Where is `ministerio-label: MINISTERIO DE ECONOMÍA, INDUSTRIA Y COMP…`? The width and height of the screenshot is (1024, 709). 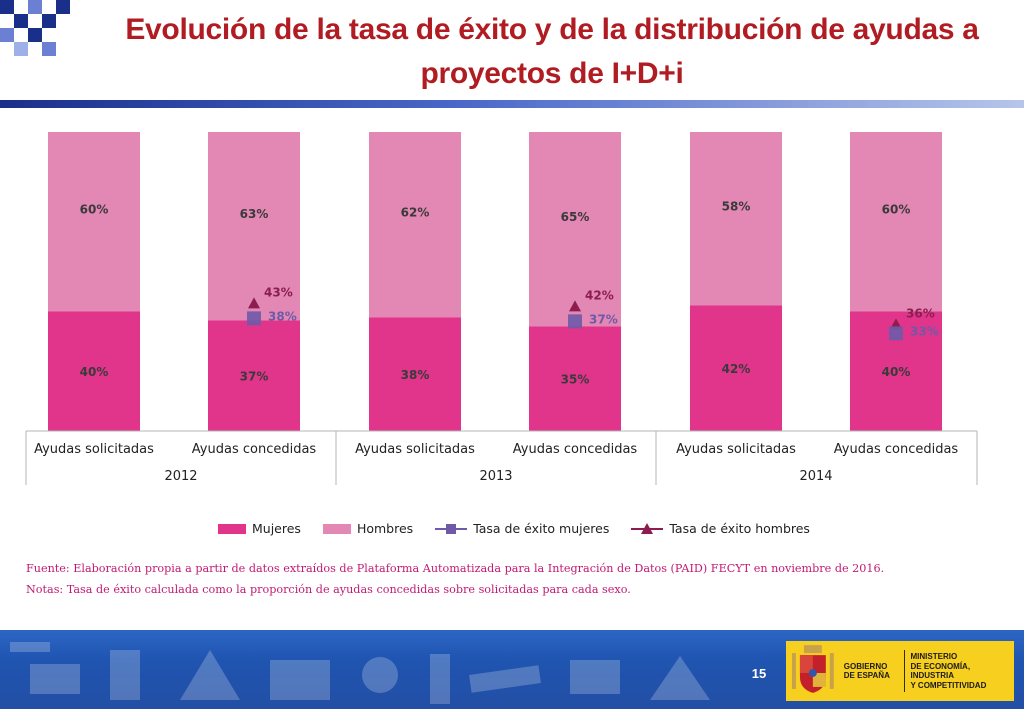
ministerio-label: MINISTERIO DE ECONOMÍA, INDUSTRIA Y COMP… is located at coordinates (963, 671).